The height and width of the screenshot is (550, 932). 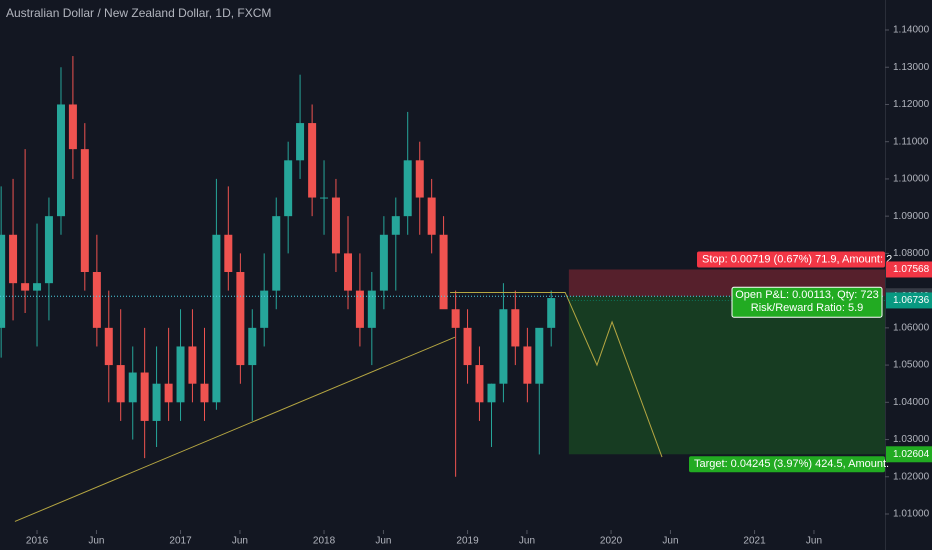 What do you see at coordinates (911, 454) in the screenshot?
I see `price-tag-label: 1.02604` at bounding box center [911, 454].